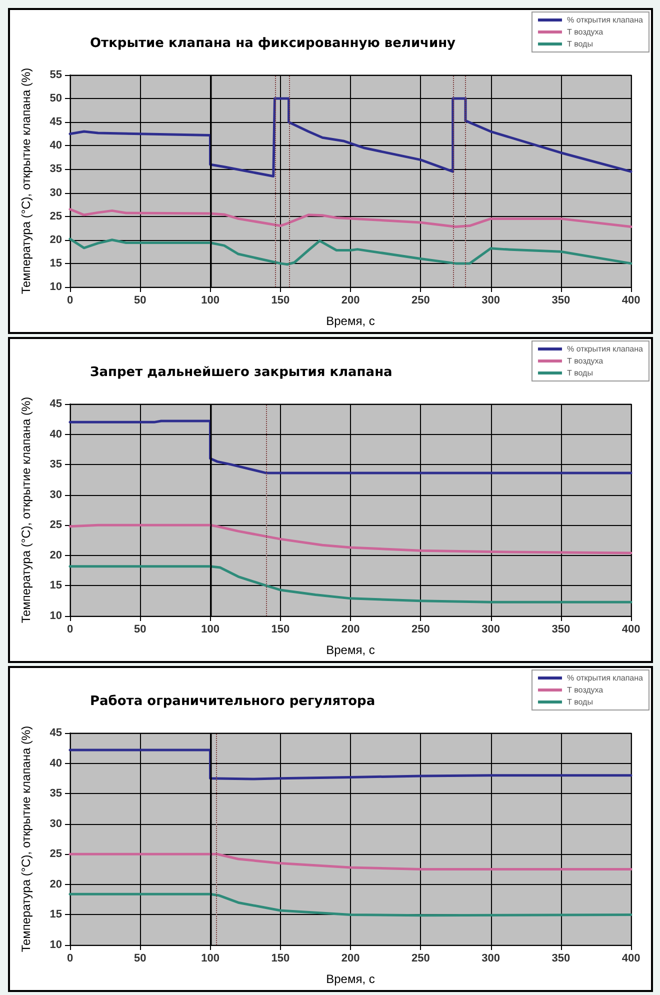 The width and height of the screenshot is (660, 995). Describe the element at coordinates (273, 43) in the screenshot. I see `chart-title: Открытие клапана на фиксированную величину` at that location.